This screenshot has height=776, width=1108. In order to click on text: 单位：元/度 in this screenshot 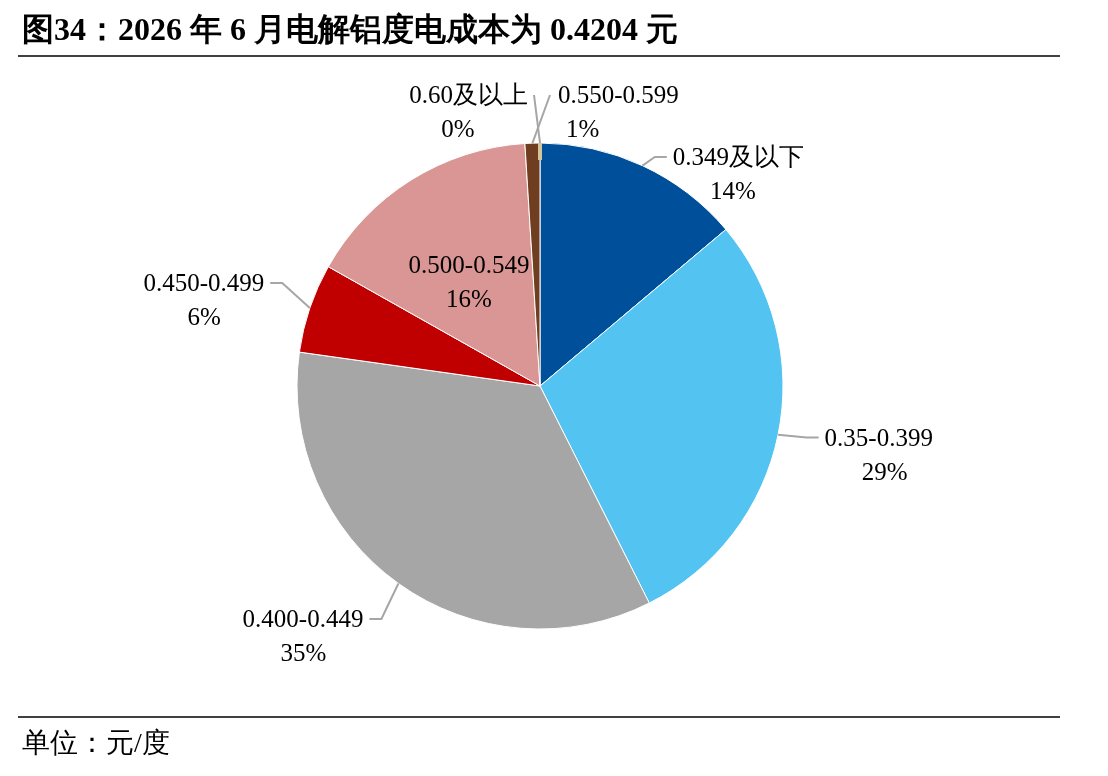, I will do `click(96, 742)`.